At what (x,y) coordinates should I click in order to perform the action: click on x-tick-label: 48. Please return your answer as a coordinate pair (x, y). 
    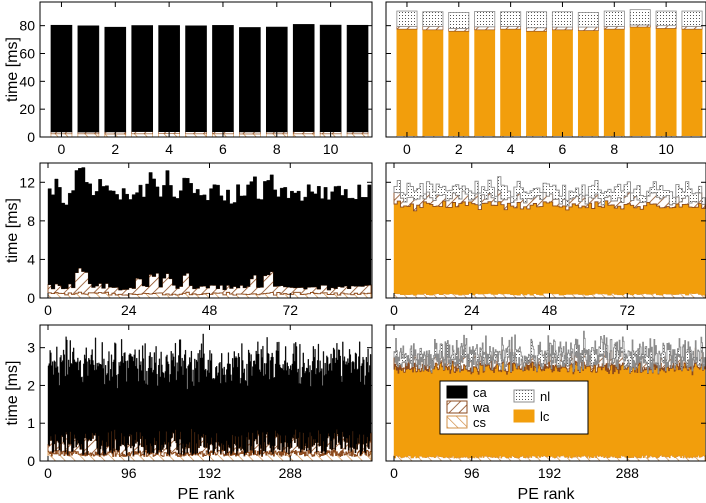
    Looking at the image, I should click on (550, 310).